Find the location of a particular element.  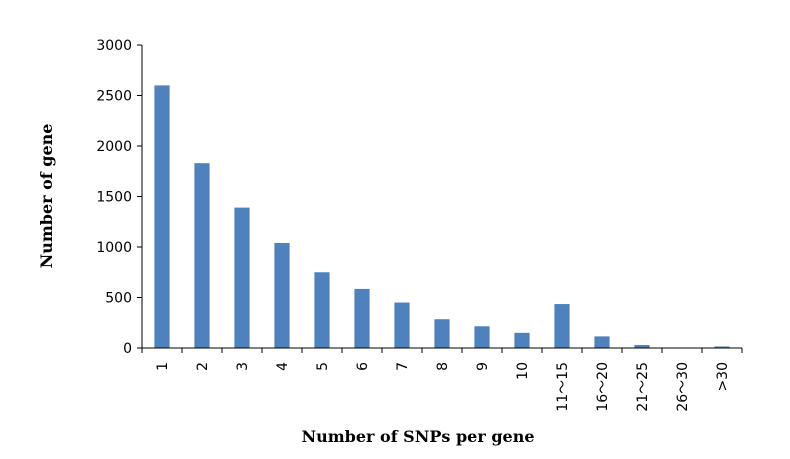

x-tick-label: 3 is located at coordinates (243, 366).